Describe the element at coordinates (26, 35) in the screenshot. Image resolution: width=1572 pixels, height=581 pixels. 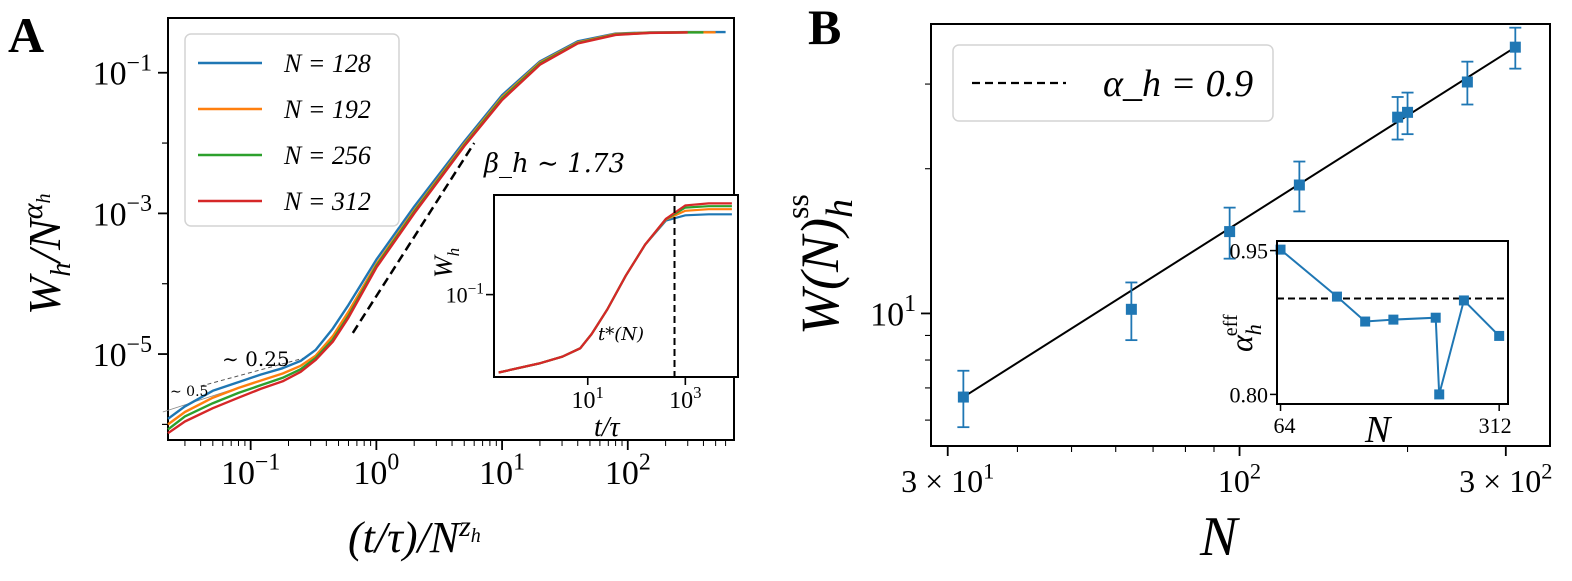
I see `panel-label-a: A` at that location.